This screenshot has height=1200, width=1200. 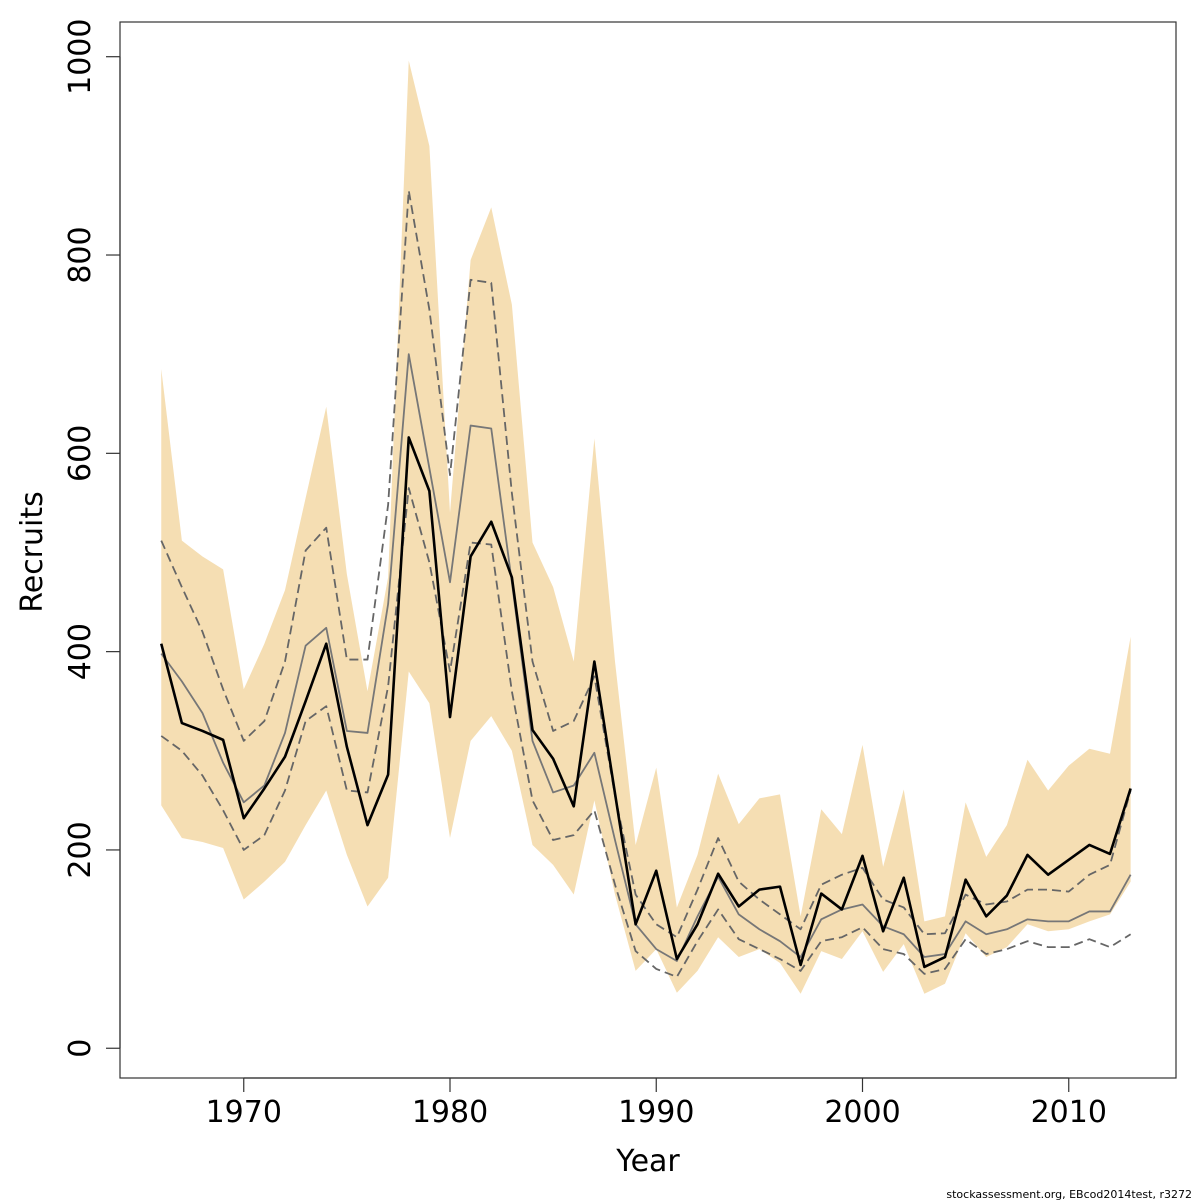 What do you see at coordinates (80, 849) in the screenshot?
I see `y-tick-label: 200` at bounding box center [80, 849].